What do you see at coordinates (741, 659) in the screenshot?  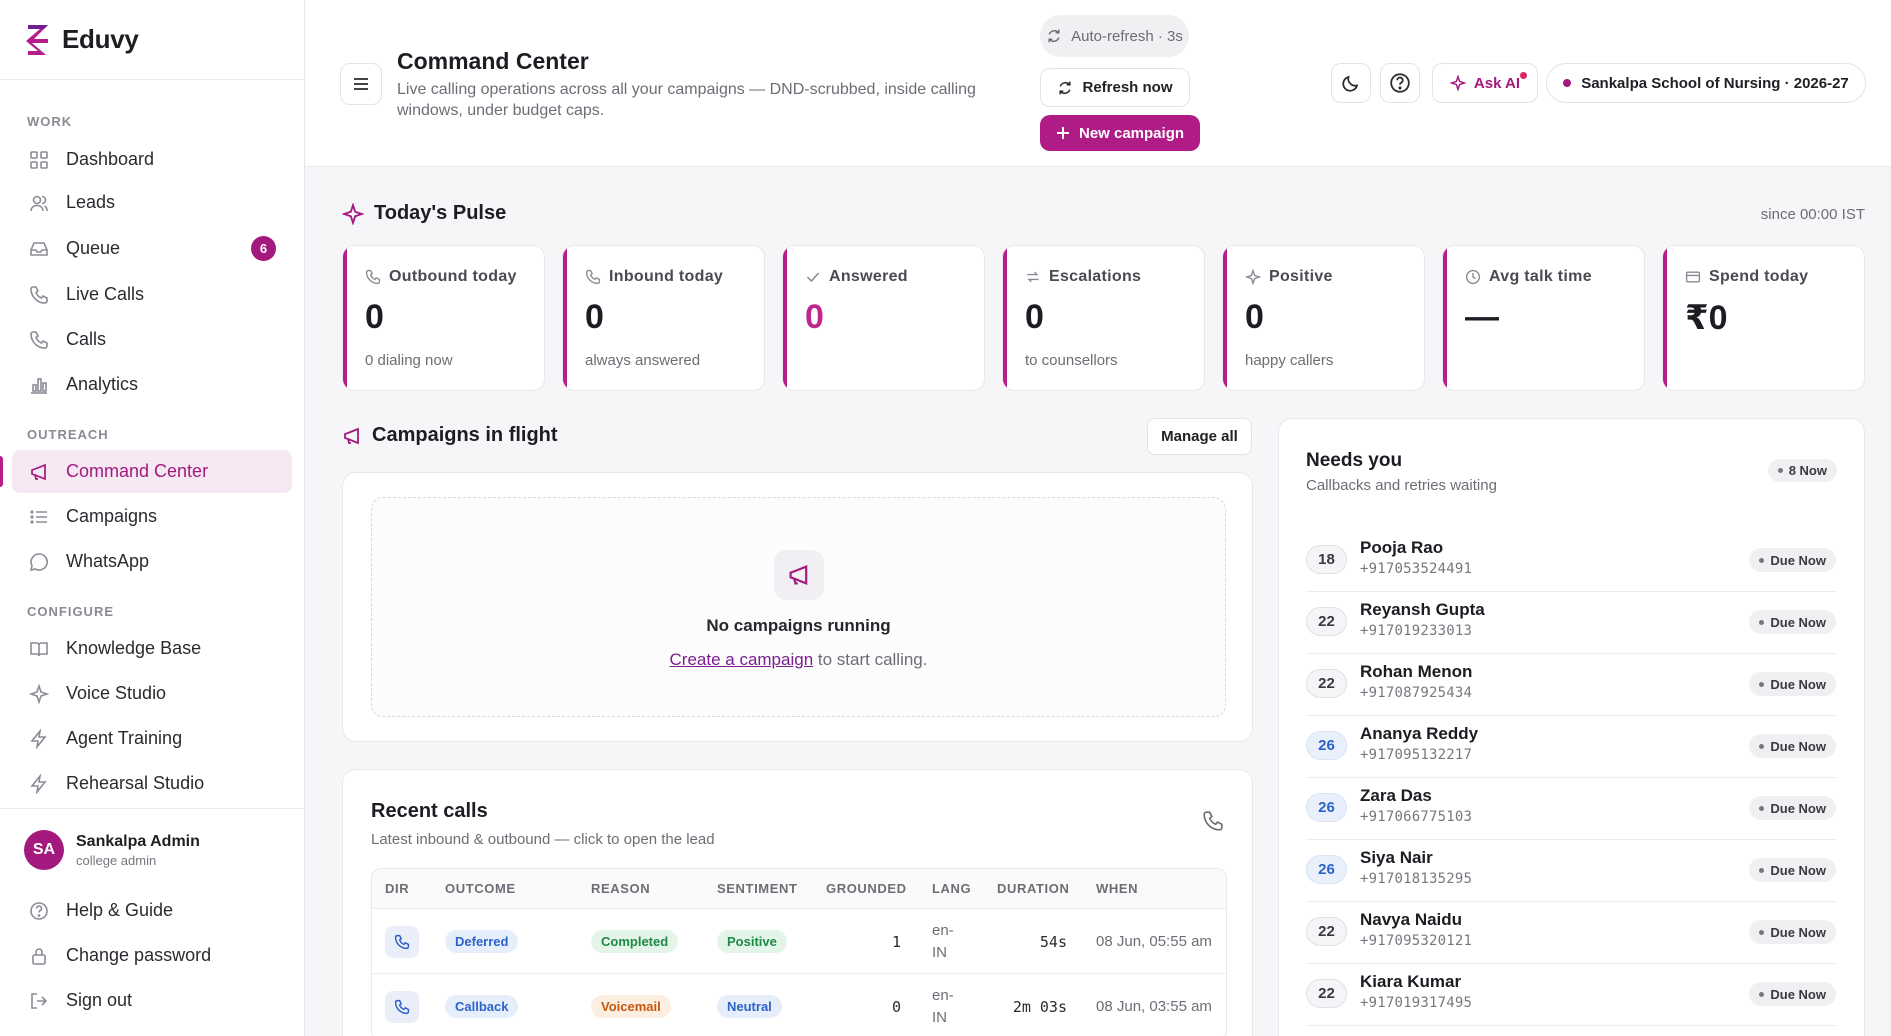 I see `create-campaign-link: Create a campaign` at bounding box center [741, 659].